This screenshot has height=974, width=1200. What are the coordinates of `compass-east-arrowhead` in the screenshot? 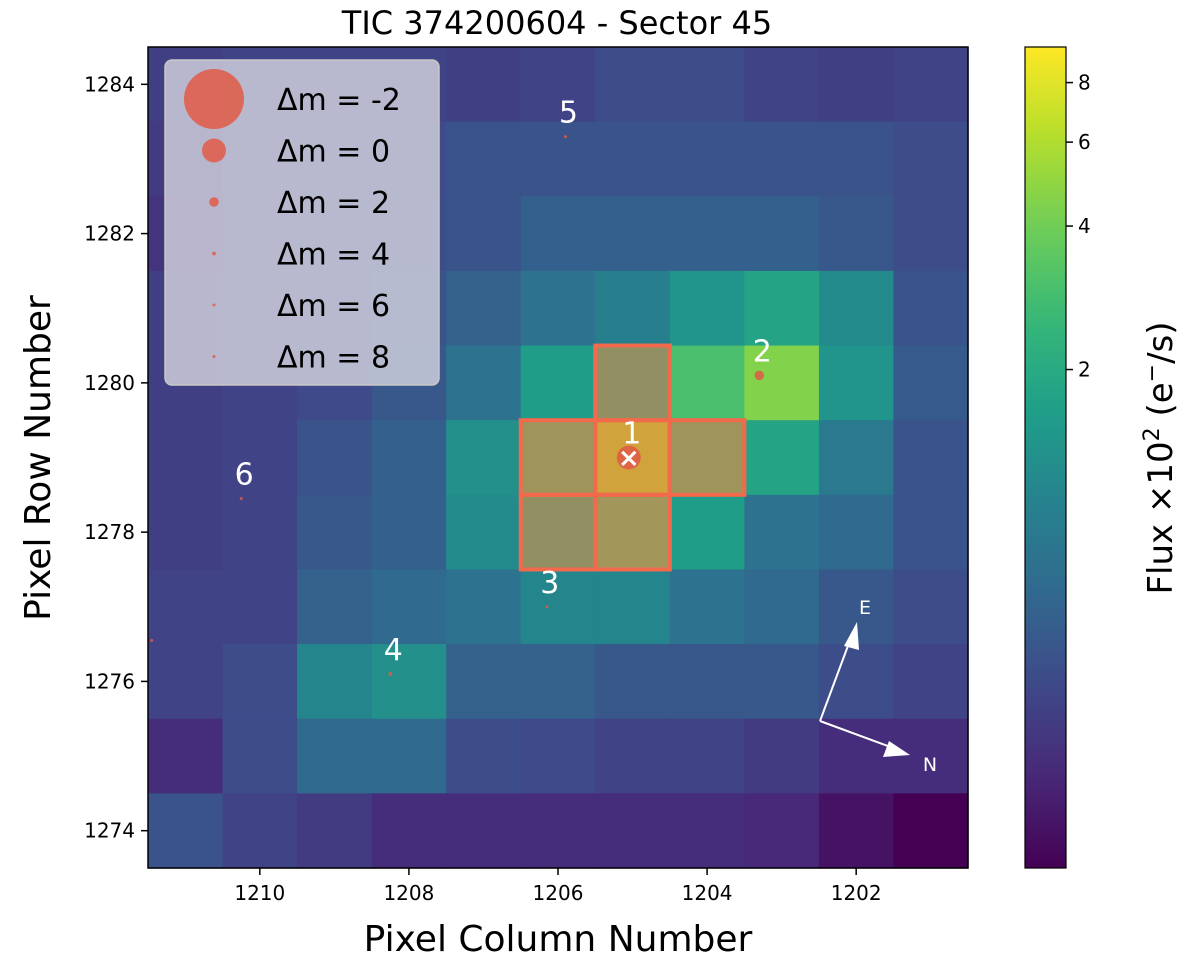 It's located at (851, 636).